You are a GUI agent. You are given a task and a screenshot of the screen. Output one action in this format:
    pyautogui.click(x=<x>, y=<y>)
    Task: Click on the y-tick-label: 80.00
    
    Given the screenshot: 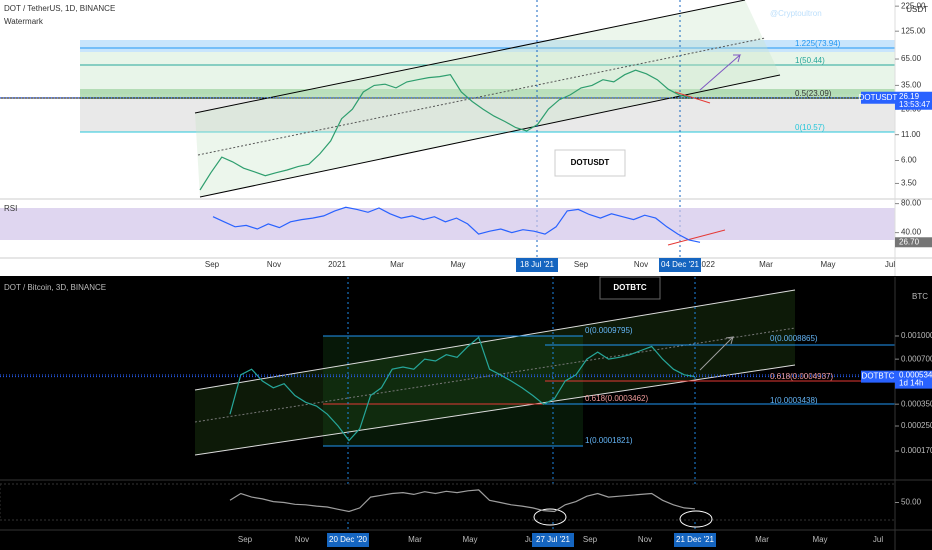 What is the action you would take?
    pyautogui.click(x=911, y=203)
    